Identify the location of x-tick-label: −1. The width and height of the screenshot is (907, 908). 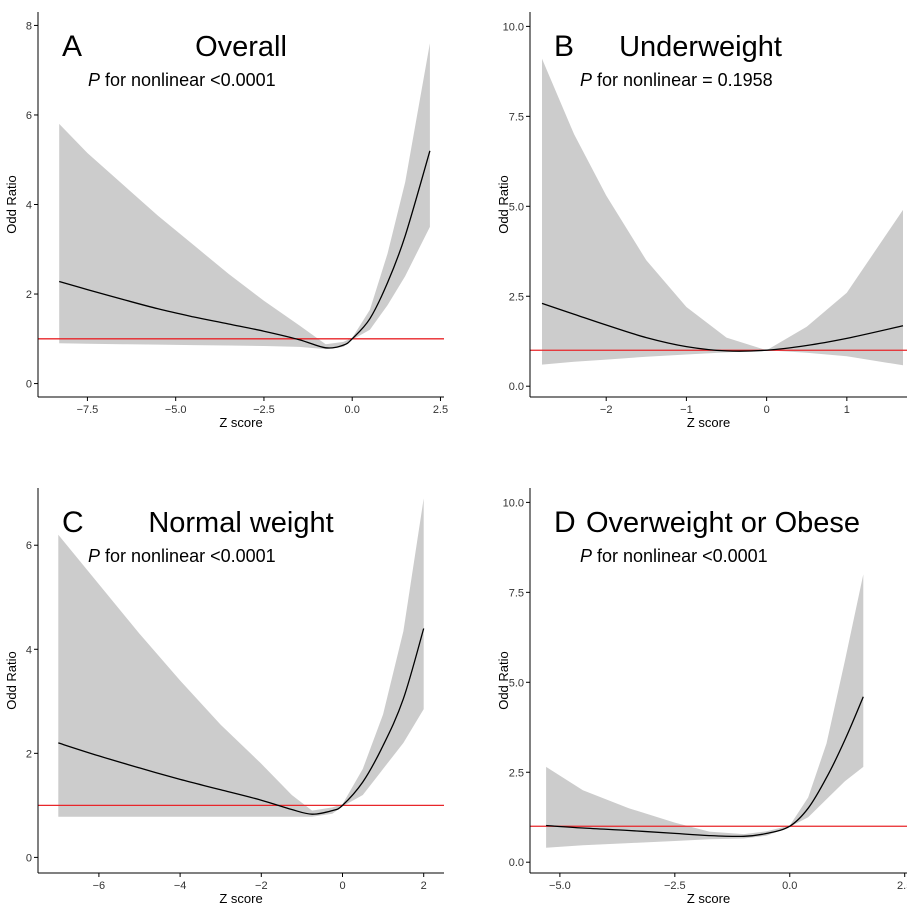
(686, 410).